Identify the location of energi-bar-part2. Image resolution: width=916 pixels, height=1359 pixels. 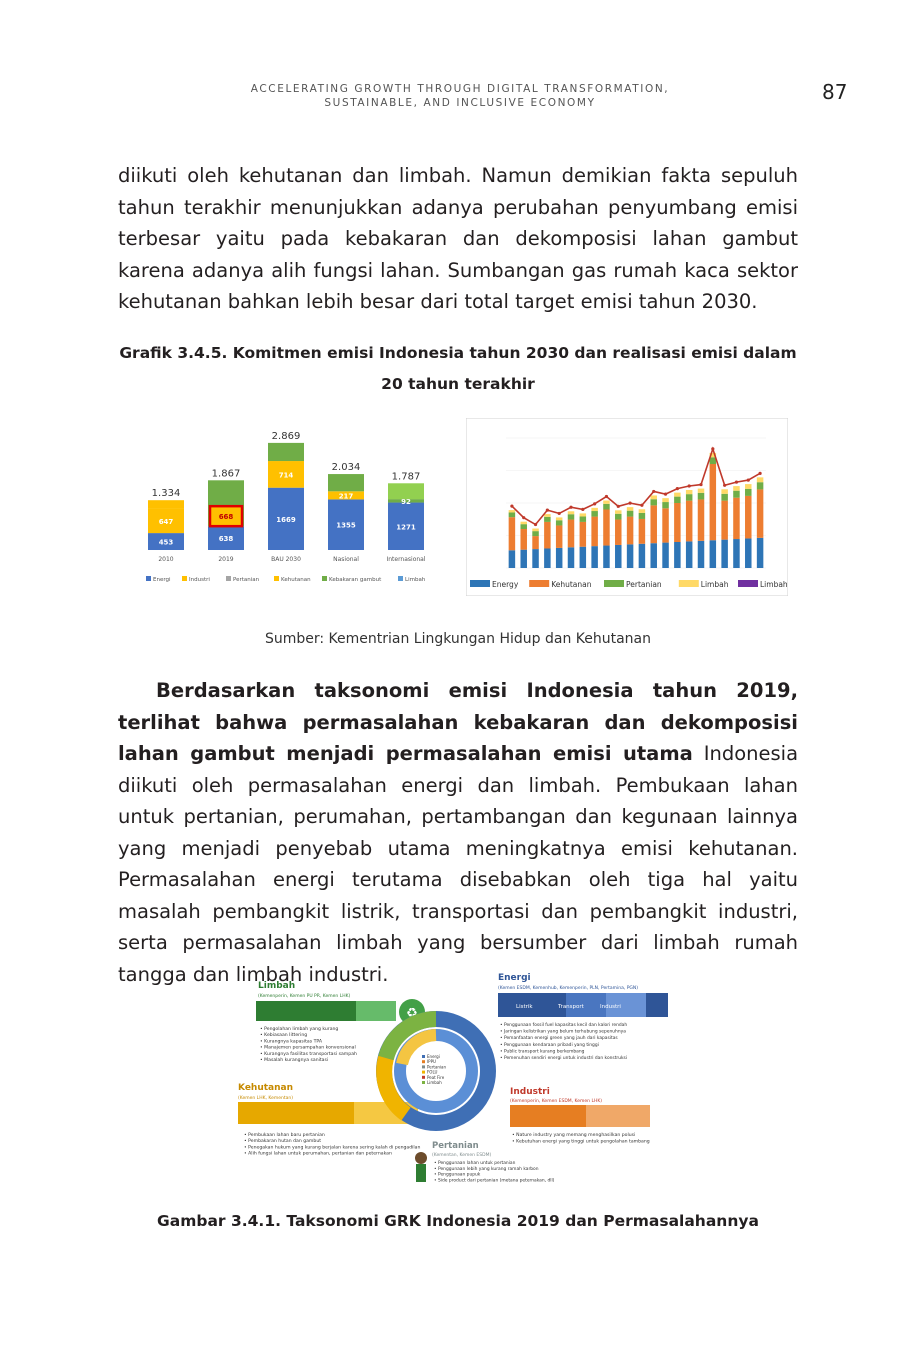
(626, 1005).